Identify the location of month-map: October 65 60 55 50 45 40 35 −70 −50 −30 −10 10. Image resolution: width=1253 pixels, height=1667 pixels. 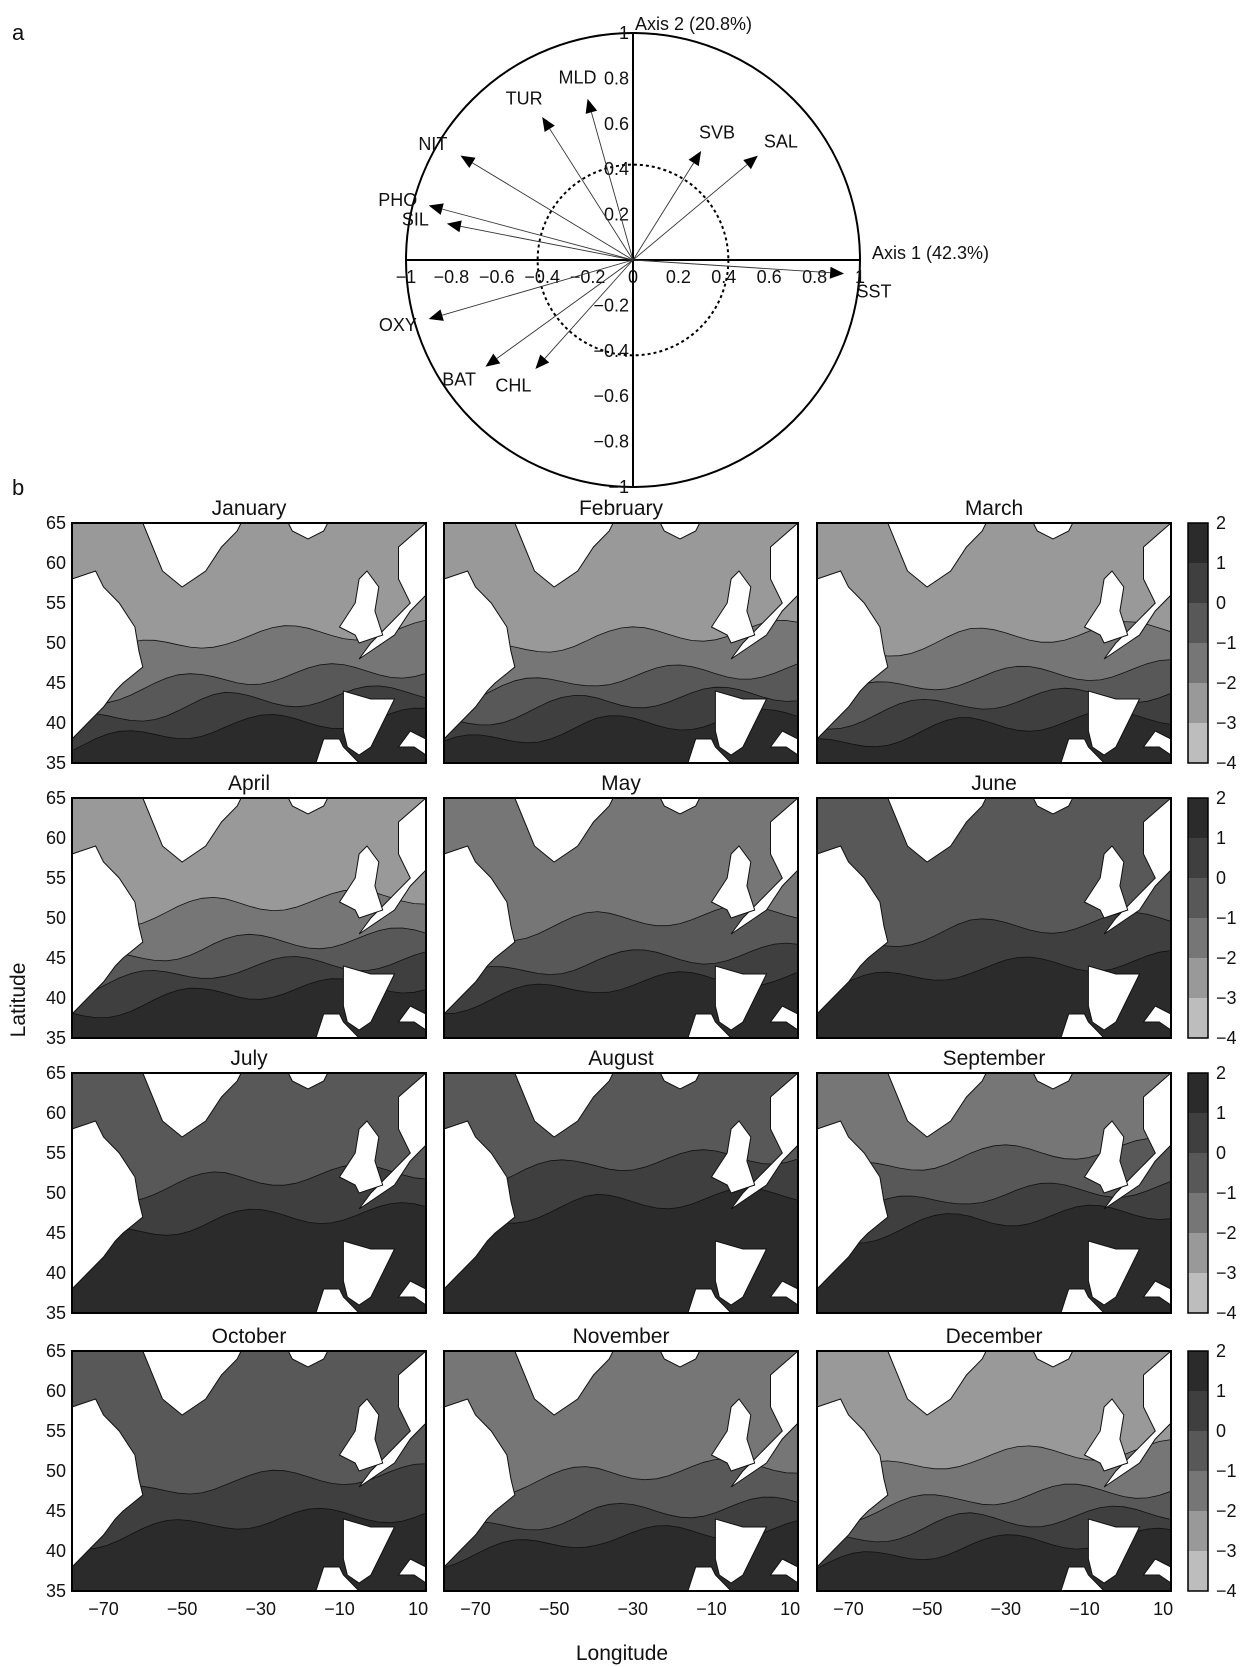
(237, 1472).